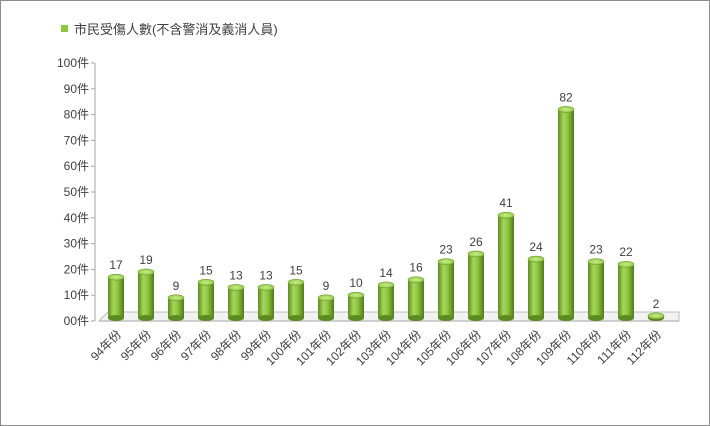  Describe the element at coordinates (64, 28) in the screenshot. I see `legend-swatch` at that location.